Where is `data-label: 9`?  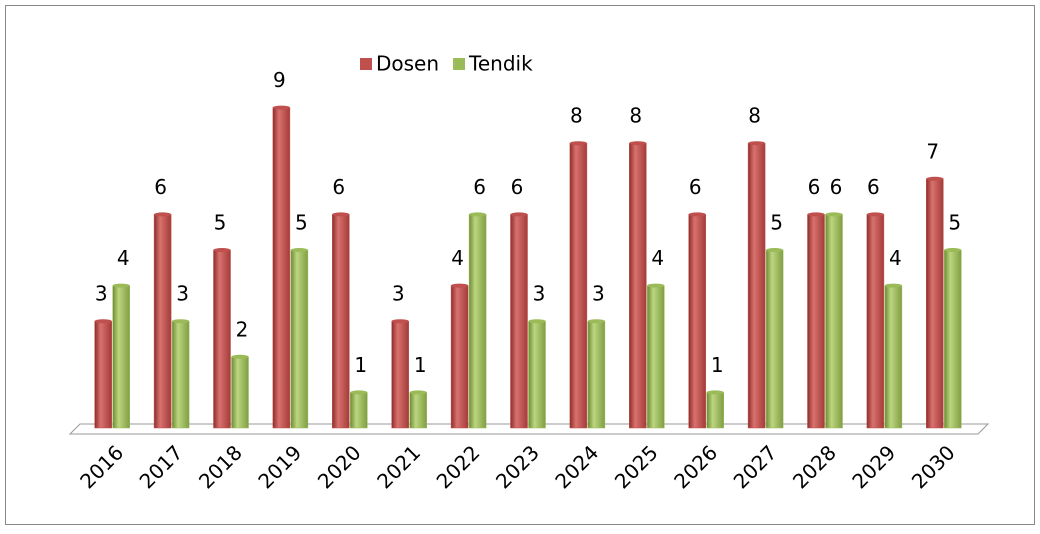
data-label: 9 is located at coordinates (279, 80).